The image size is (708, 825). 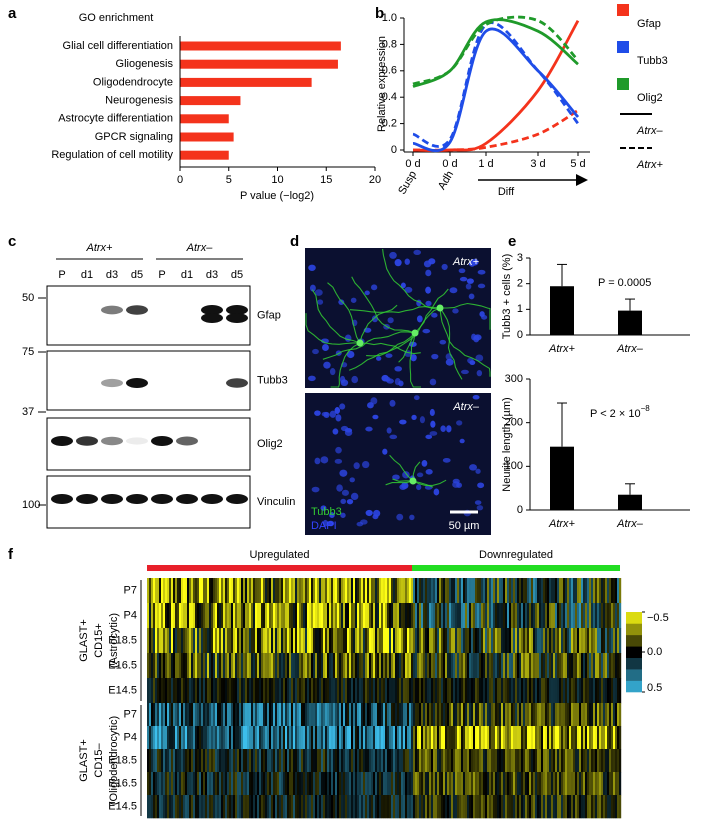 I want to click on neurite, so click(x=378, y=324).